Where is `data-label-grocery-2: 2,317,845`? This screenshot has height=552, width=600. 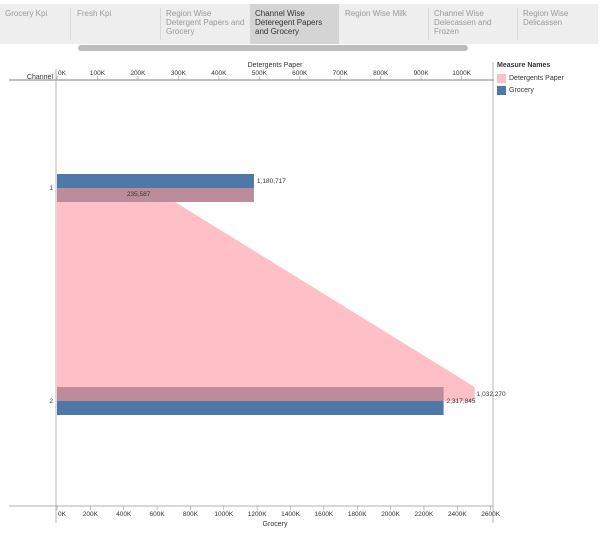
data-label-grocery-2: 2,317,845 is located at coordinates (461, 401).